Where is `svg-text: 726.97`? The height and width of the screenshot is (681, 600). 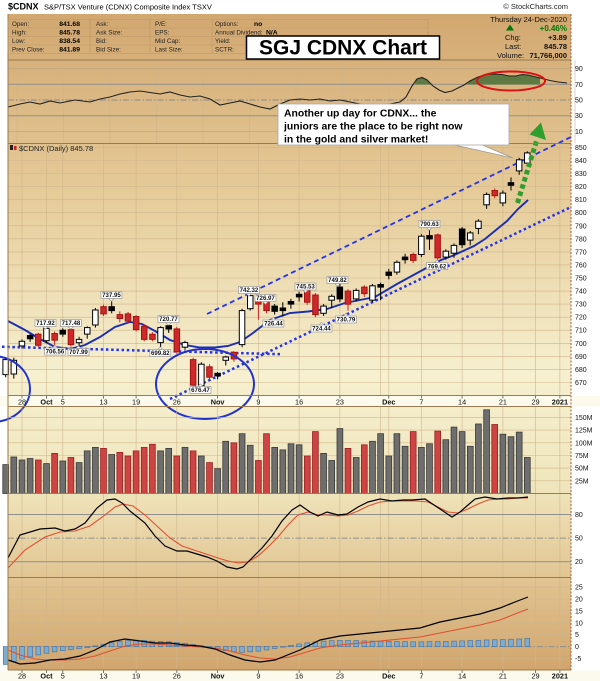 svg-text: 726.97 is located at coordinates (265, 298).